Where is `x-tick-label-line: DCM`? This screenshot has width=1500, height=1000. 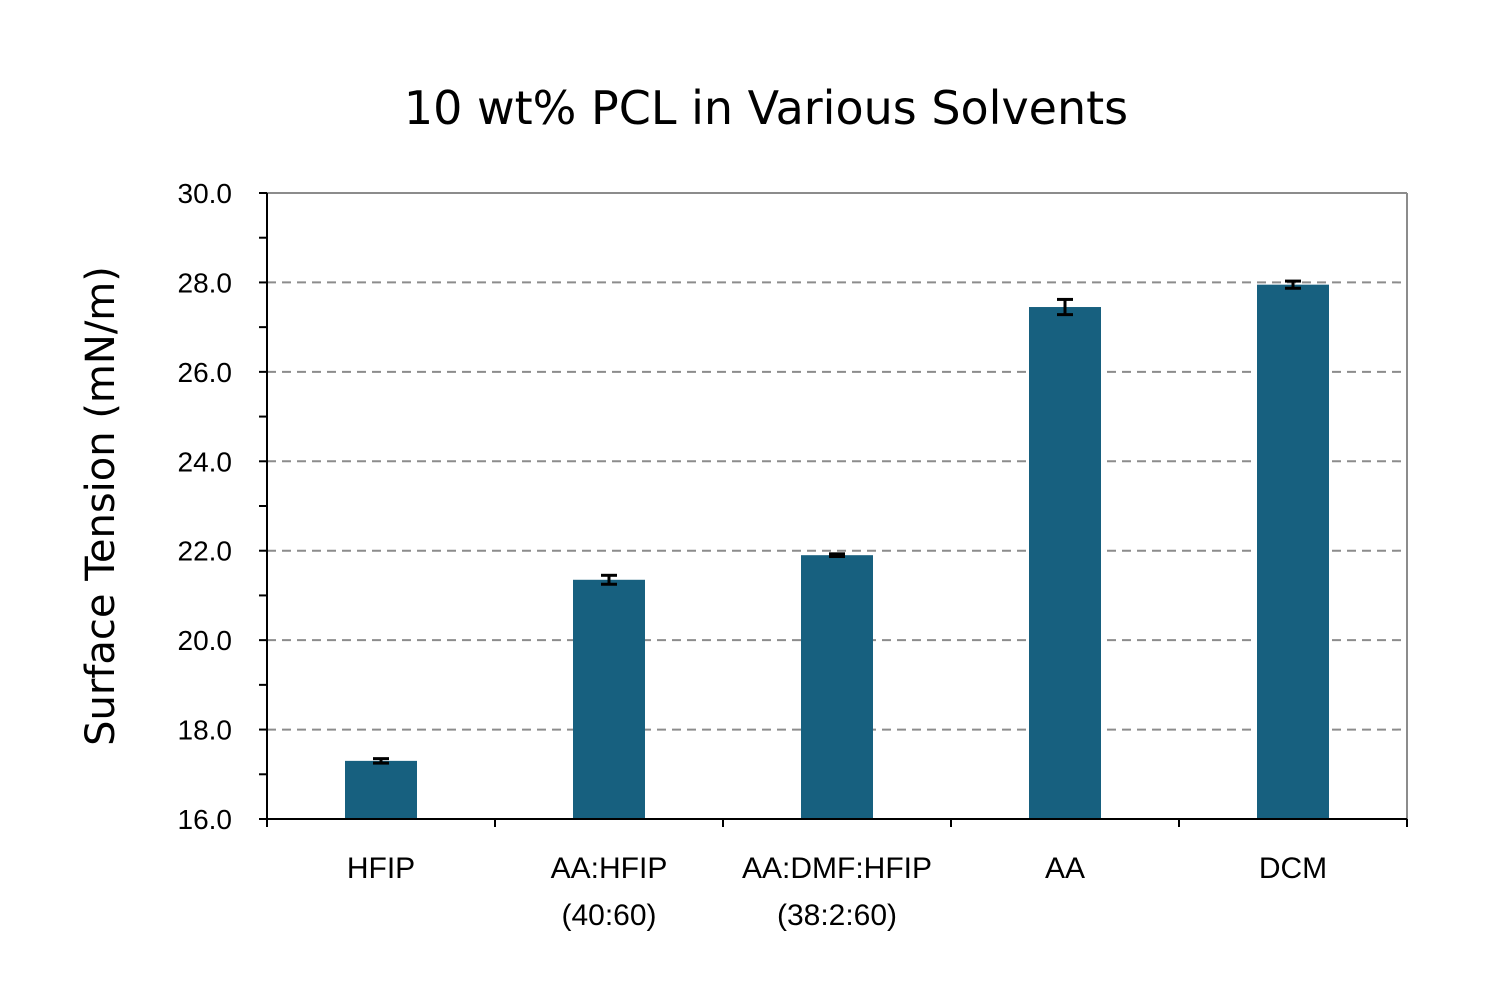
x-tick-label-line: DCM is located at coordinates (1293, 868).